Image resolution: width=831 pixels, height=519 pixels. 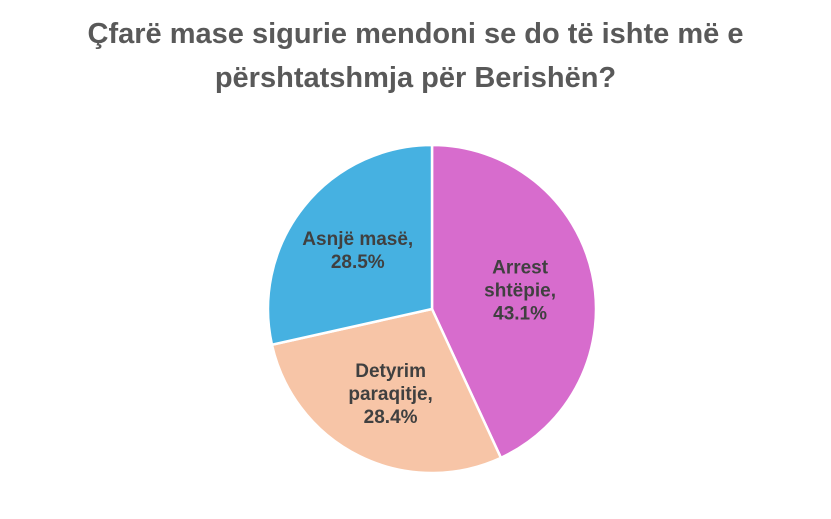 What do you see at coordinates (520, 314) in the screenshot?
I see `slice-label-0-line-2: 43.1%` at bounding box center [520, 314].